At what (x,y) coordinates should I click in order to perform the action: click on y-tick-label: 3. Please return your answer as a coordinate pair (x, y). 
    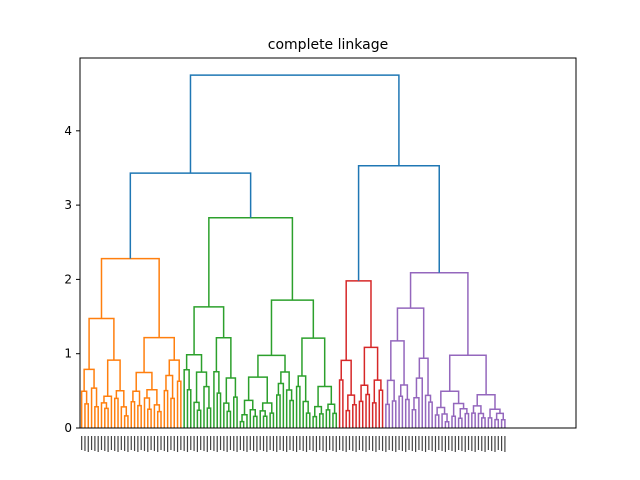
    Looking at the image, I should click on (68, 205).